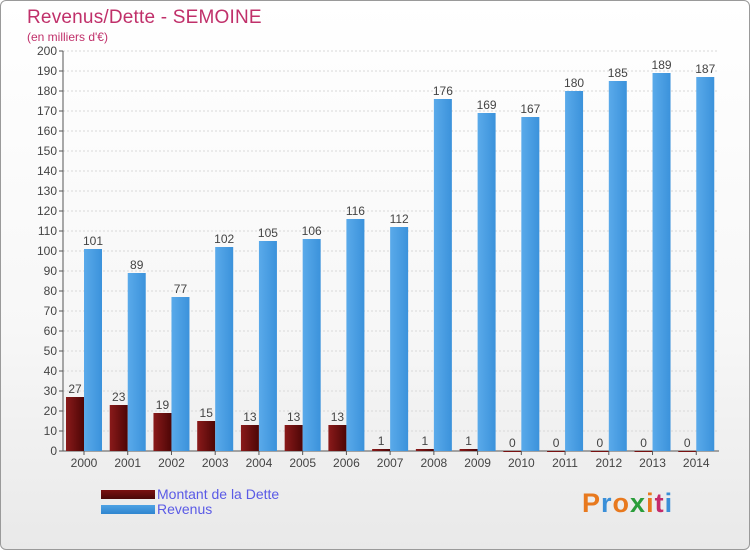 The image size is (750, 550). What do you see at coordinates (51, 311) in the screenshot?
I see `y-tick-label: 70` at bounding box center [51, 311].